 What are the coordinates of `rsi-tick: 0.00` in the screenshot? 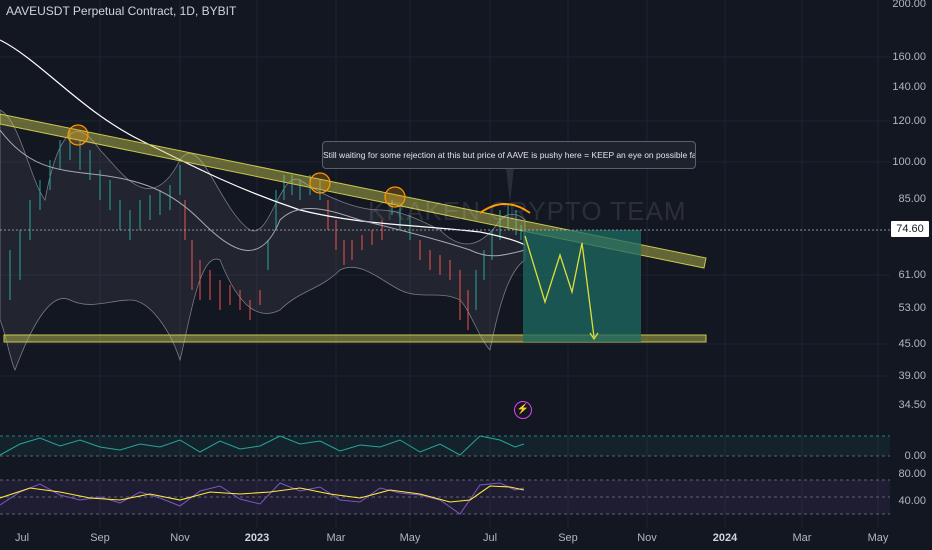 It's located at (915, 456).